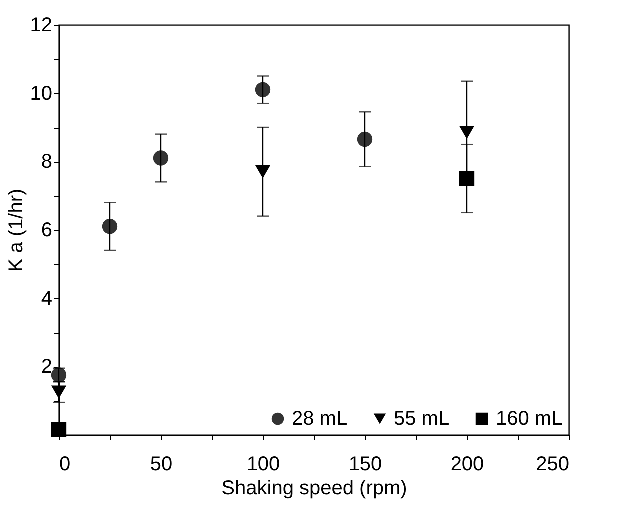 This screenshot has width=641, height=529. I want to click on y-tick-label: 2, so click(46, 367).